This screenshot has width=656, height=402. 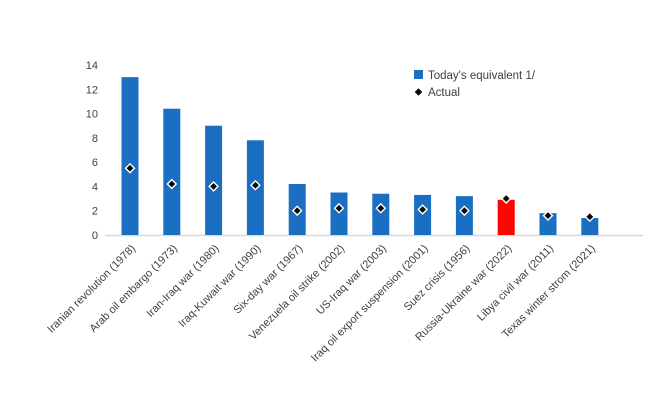 What do you see at coordinates (92, 90) in the screenshot?
I see `y-axis-tick-label: 12` at bounding box center [92, 90].